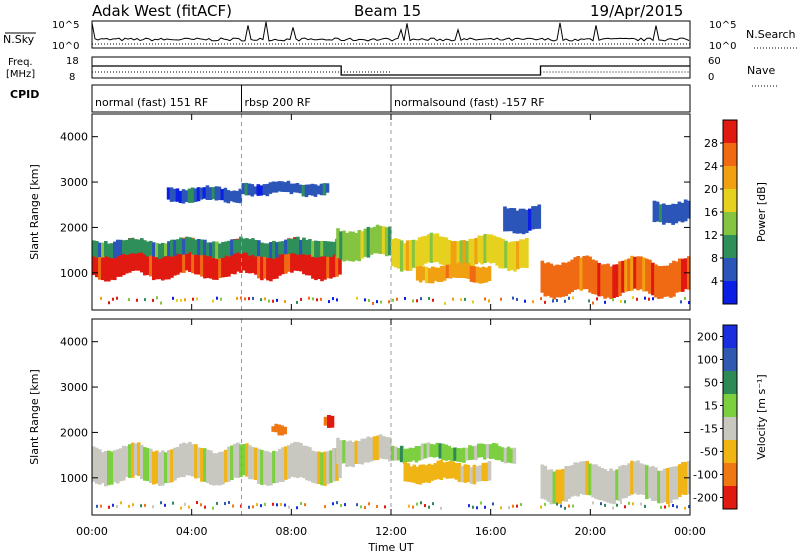  What do you see at coordinates (65, 46) in the screenshot?
I see `nsky-tick-bottom: 10^0` at bounding box center [65, 46].